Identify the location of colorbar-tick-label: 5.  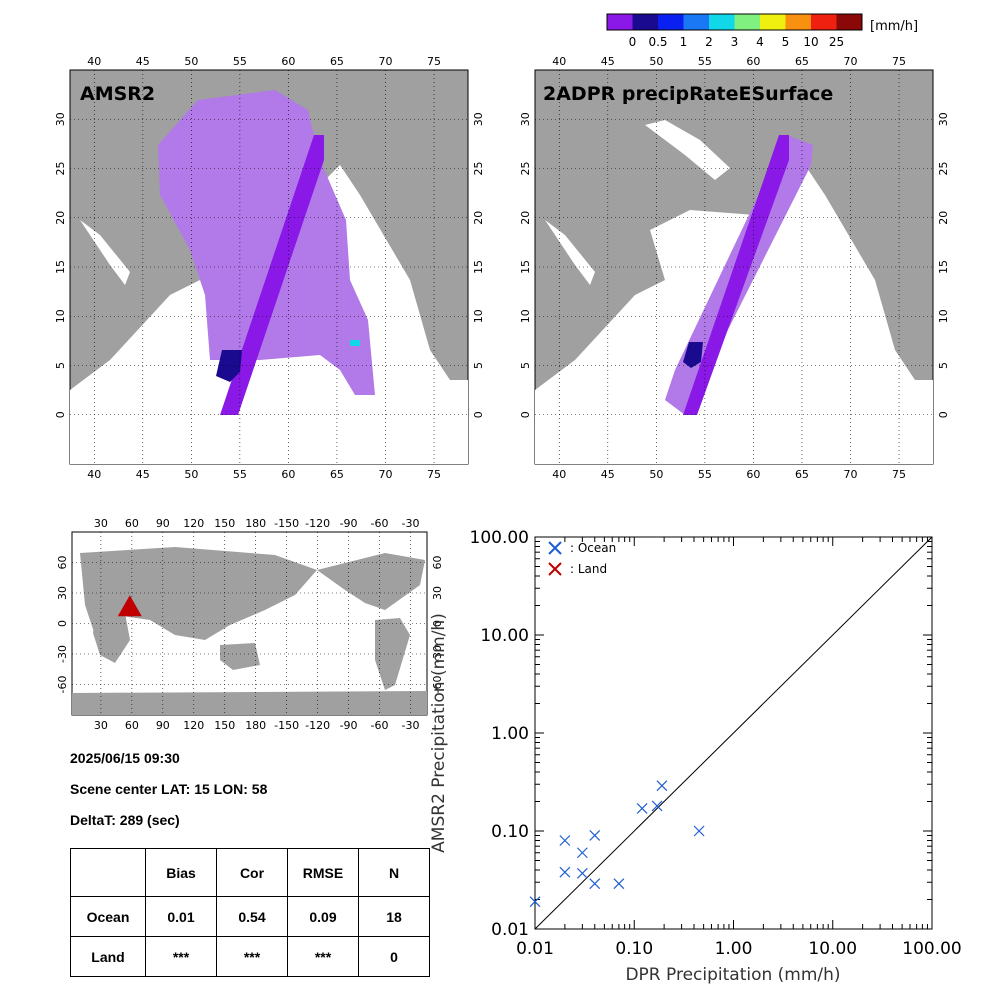
(786, 42).